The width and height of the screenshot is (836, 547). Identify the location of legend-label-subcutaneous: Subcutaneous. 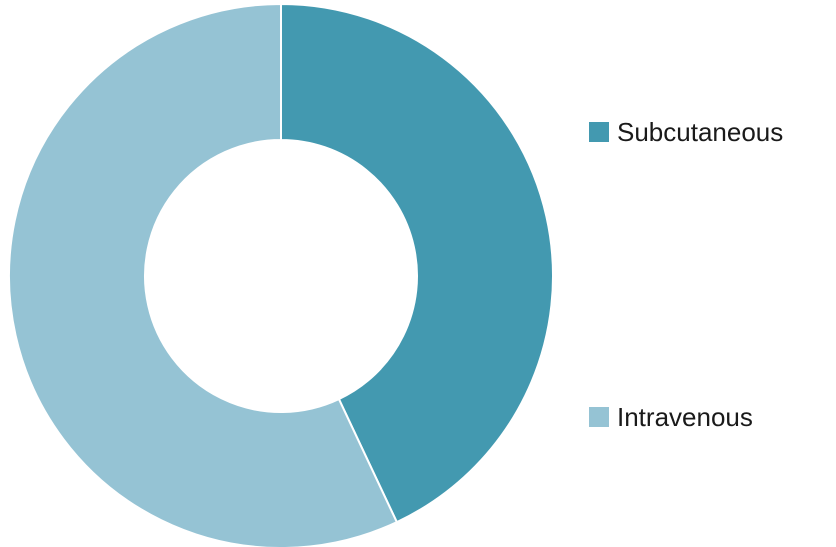
(700, 132).